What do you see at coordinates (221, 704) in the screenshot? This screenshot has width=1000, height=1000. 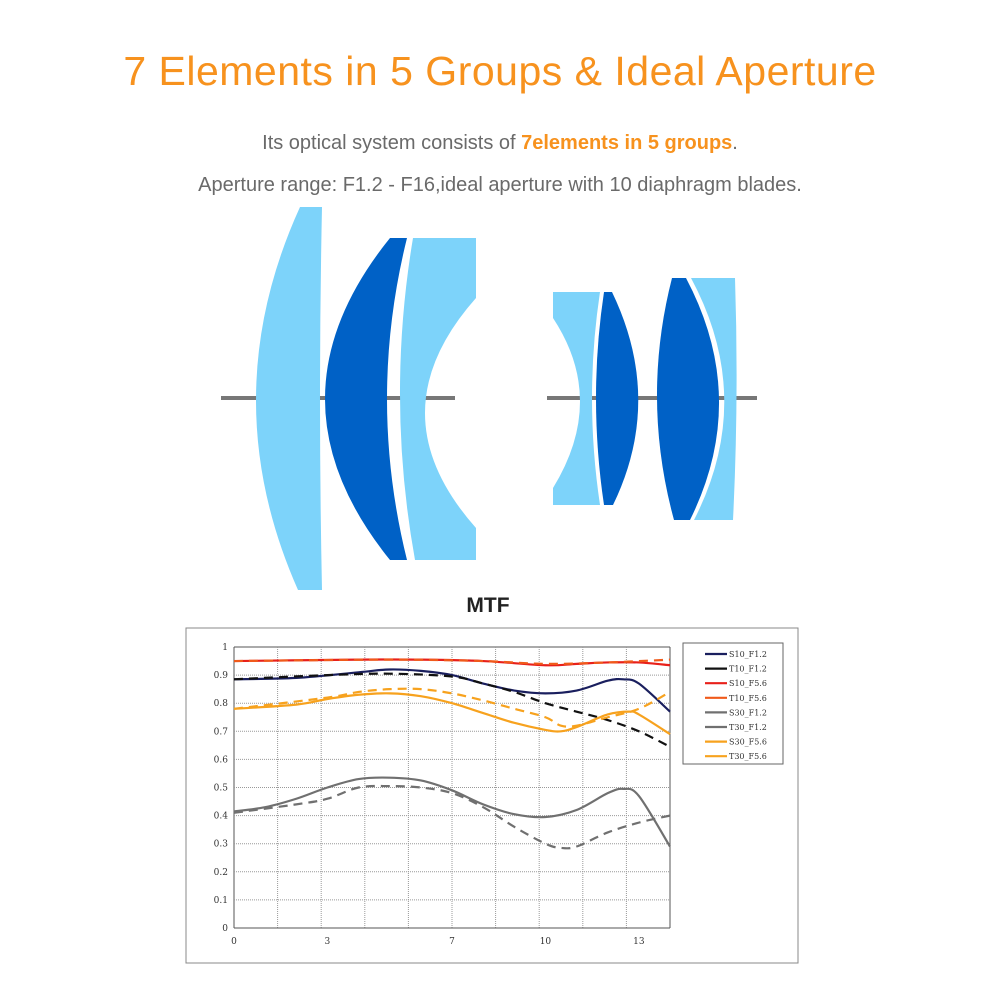 I see `y-tick-label: 0.8` at bounding box center [221, 704].